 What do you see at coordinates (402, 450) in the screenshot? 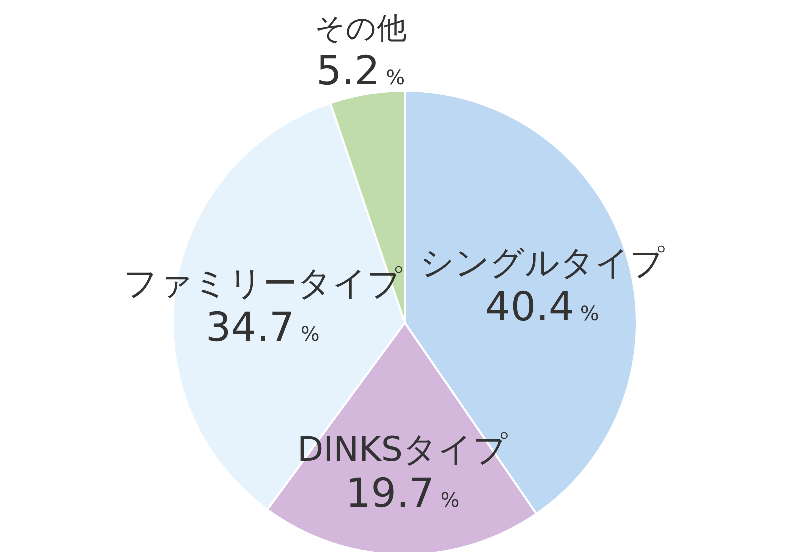
I see `slice-label: DINKSタイプ` at bounding box center [402, 450].